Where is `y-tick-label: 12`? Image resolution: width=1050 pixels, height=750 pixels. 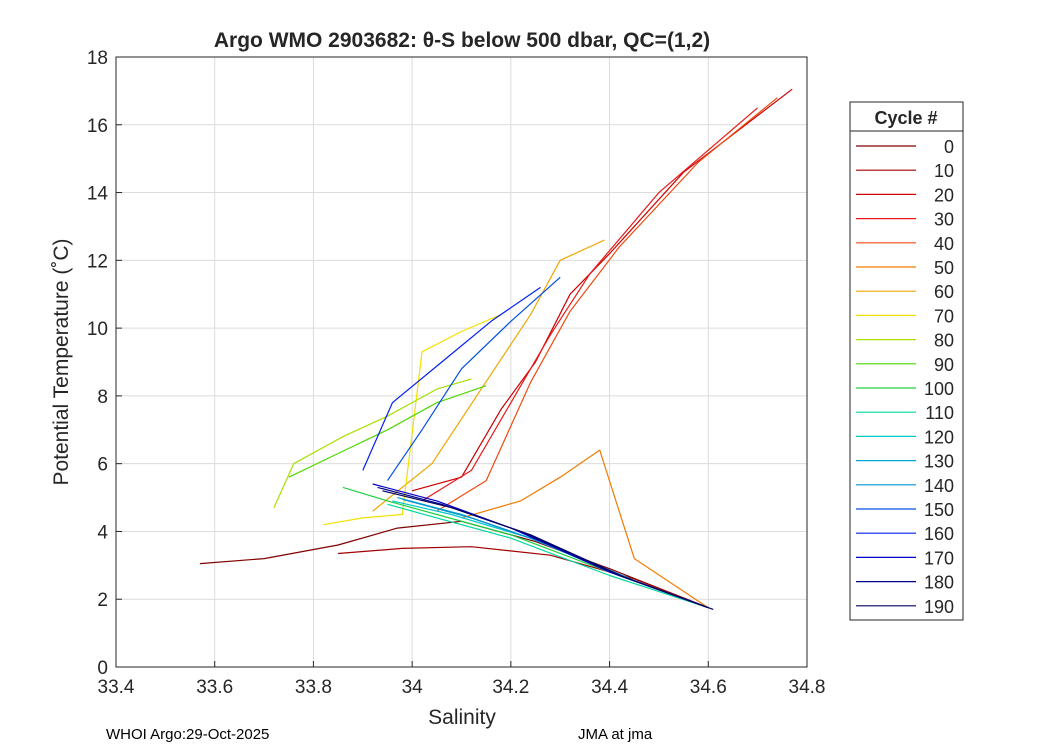 y-tick-label: 12 is located at coordinates (97, 261).